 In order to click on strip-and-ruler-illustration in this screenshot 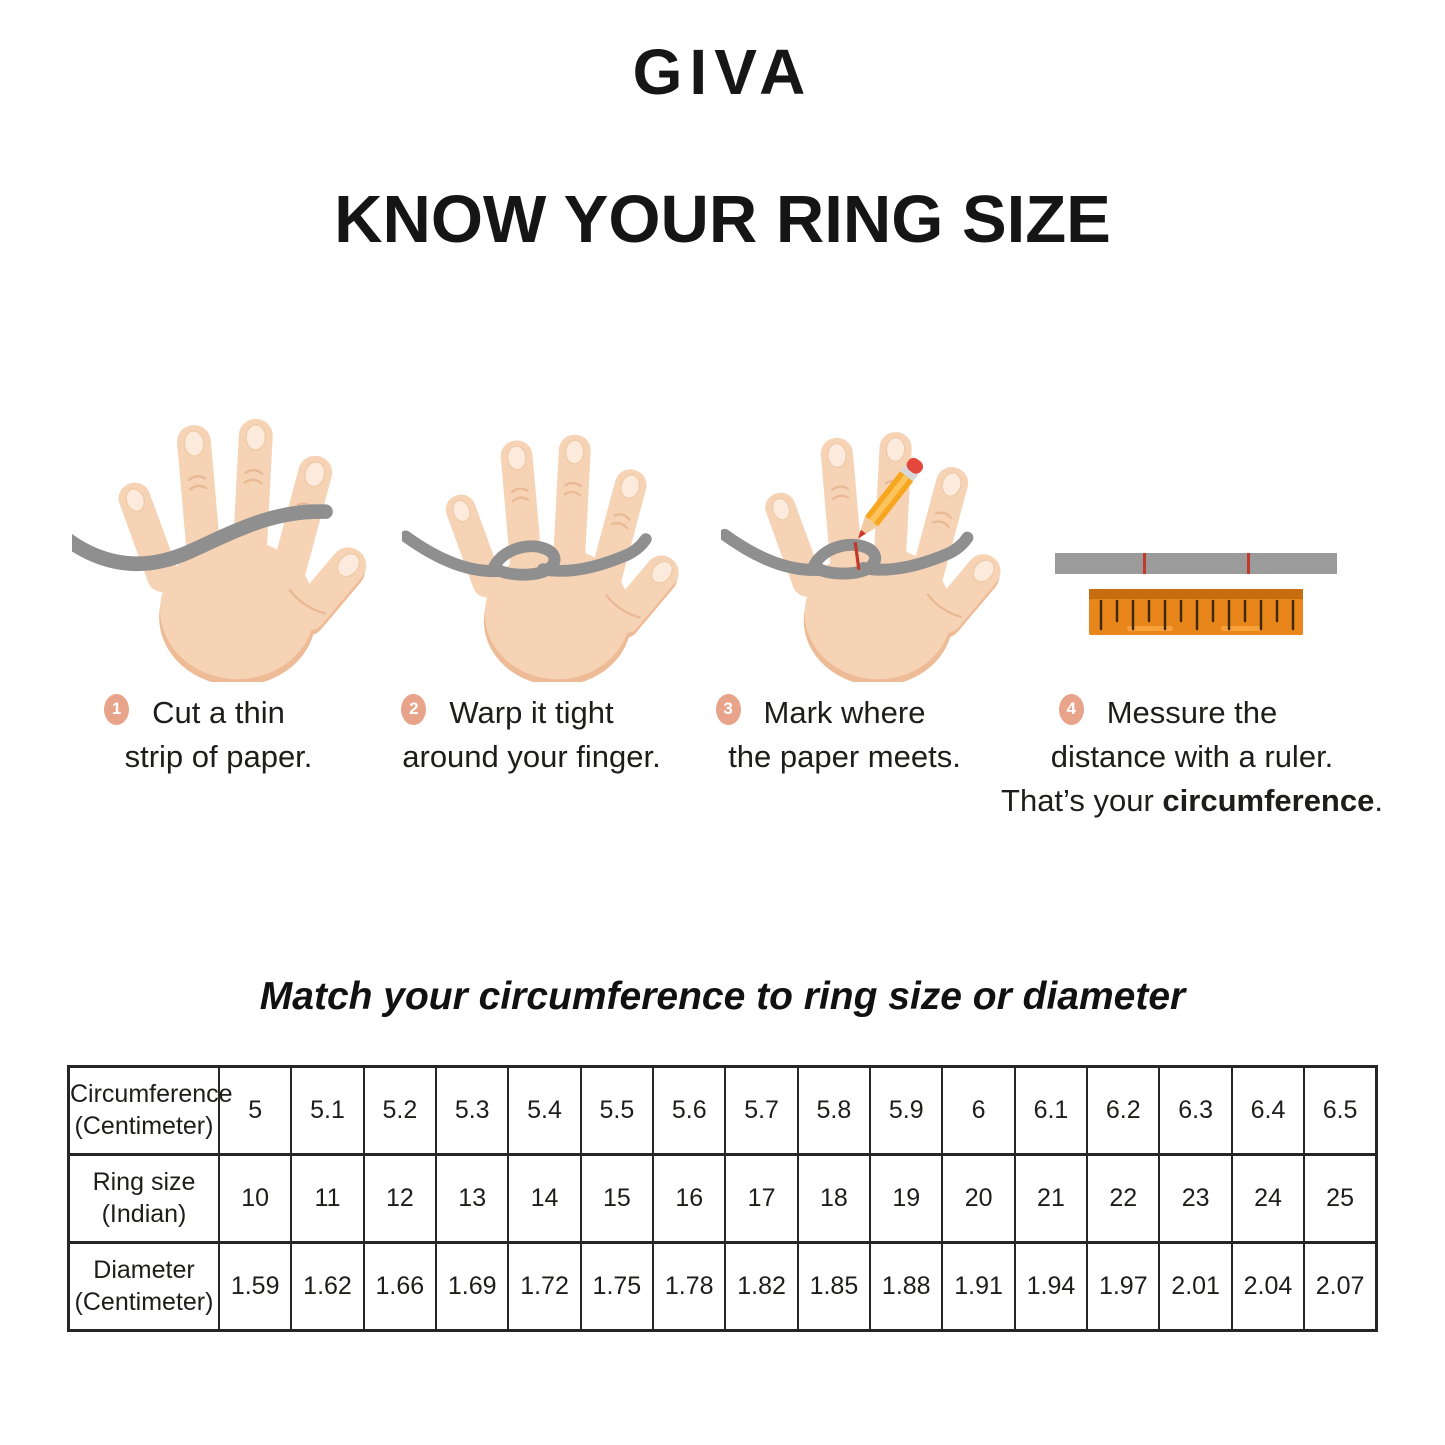, I will do `click(1196, 594)`.